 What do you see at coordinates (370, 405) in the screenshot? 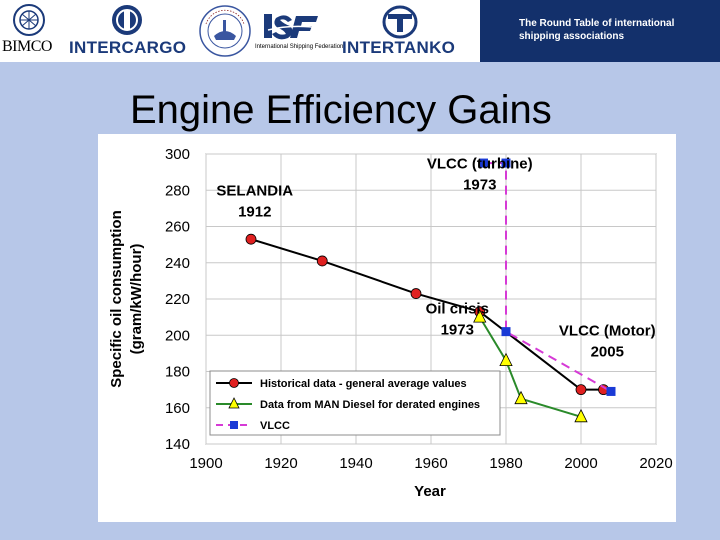
I see `legend-label-1: Data from MAN Diesel for derated engines` at bounding box center [370, 405].